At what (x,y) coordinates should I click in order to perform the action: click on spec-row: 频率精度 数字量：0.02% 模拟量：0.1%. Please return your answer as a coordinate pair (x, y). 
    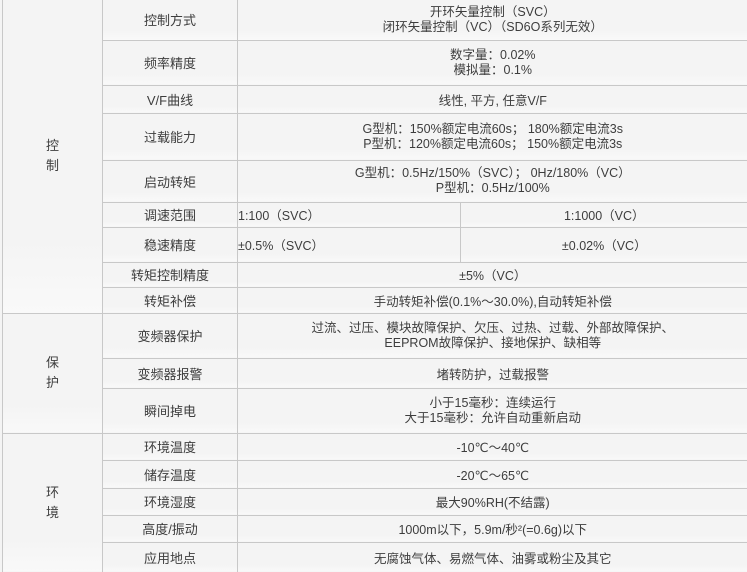
    Looking at the image, I should click on (375, 63).